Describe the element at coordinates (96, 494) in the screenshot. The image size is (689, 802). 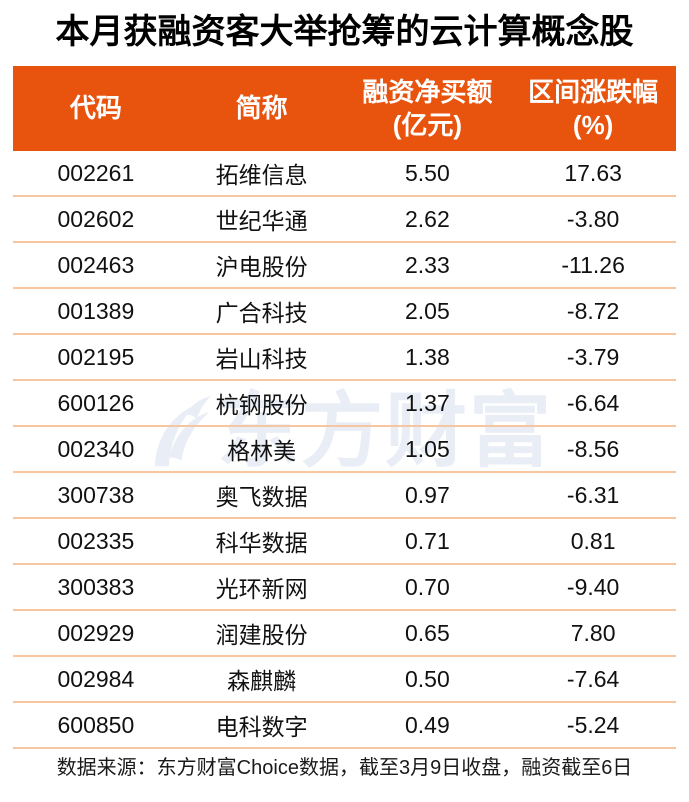
I see `cell-code: 300738` at that location.